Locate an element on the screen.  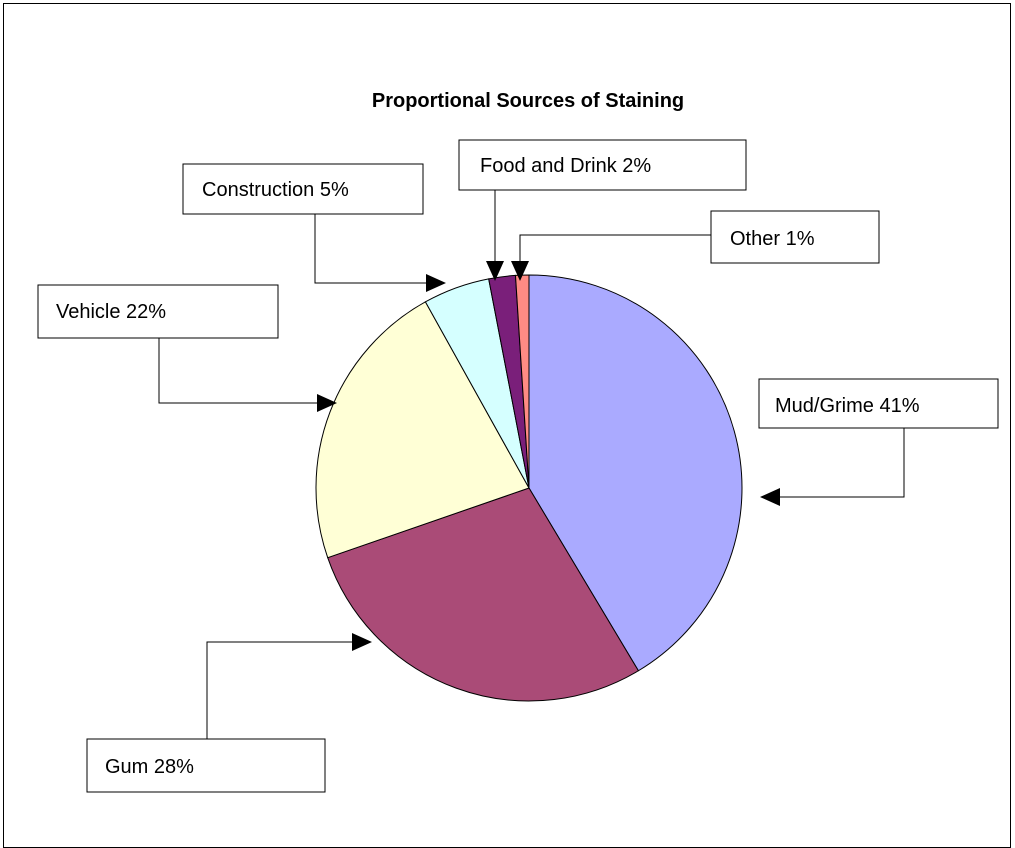
callout-box-mud-grime is located at coordinates (878, 403).